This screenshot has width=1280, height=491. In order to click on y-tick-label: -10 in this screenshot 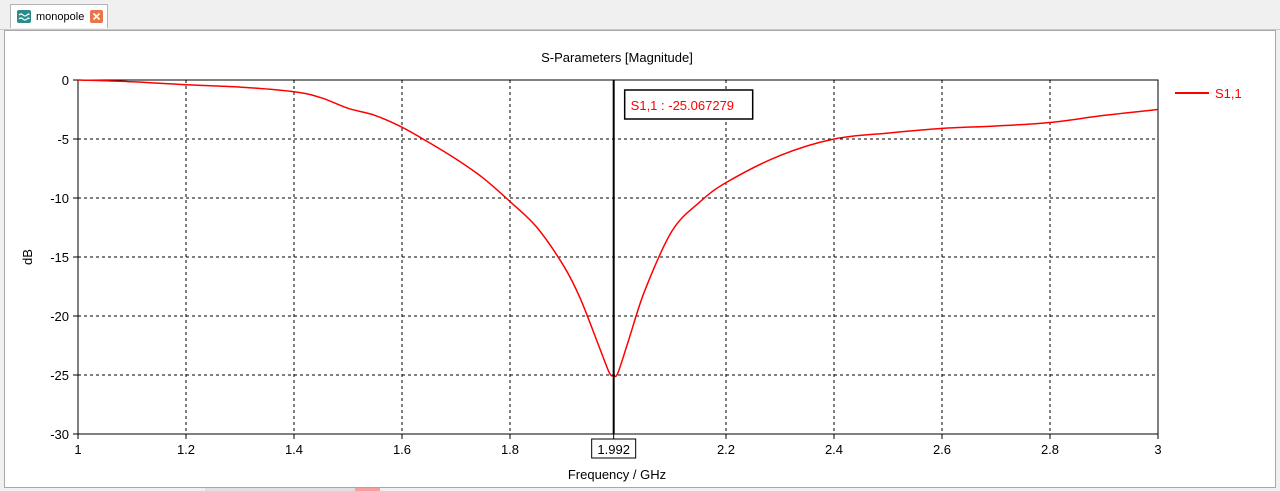, I will do `click(59, 198)`.